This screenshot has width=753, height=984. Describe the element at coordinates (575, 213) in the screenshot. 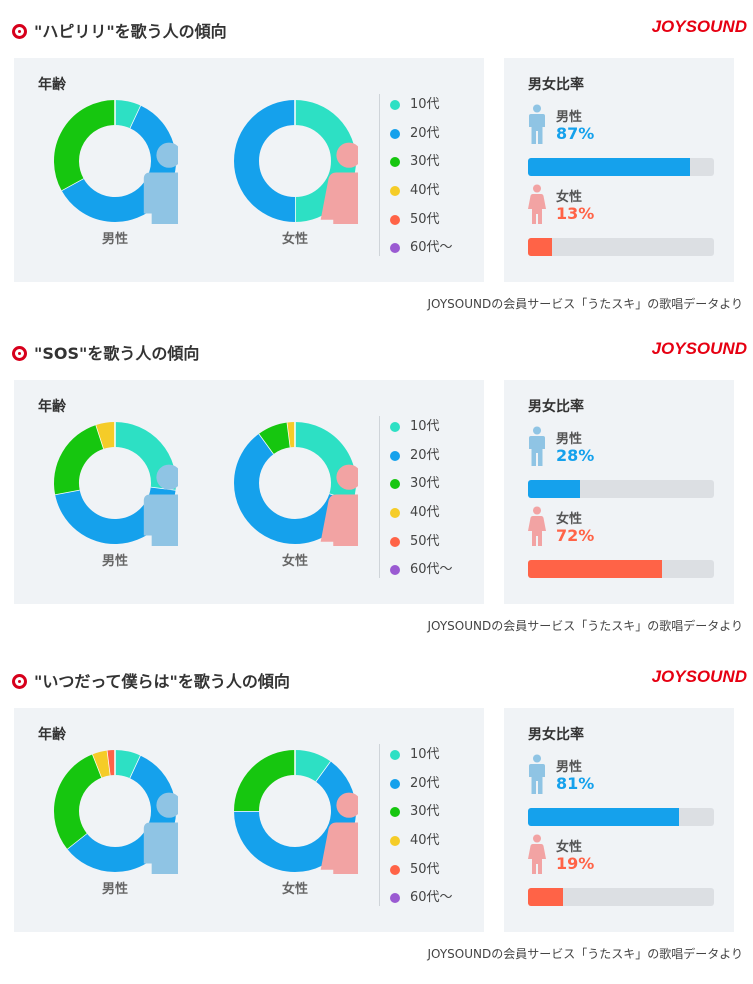

I see `female-ratio-value: 13%` at that location.